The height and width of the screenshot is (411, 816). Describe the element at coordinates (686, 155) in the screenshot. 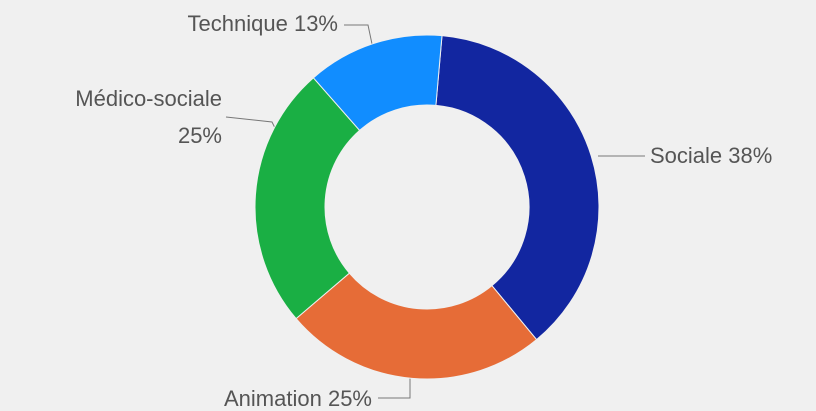

I see `category-label: Sociale` at that location.